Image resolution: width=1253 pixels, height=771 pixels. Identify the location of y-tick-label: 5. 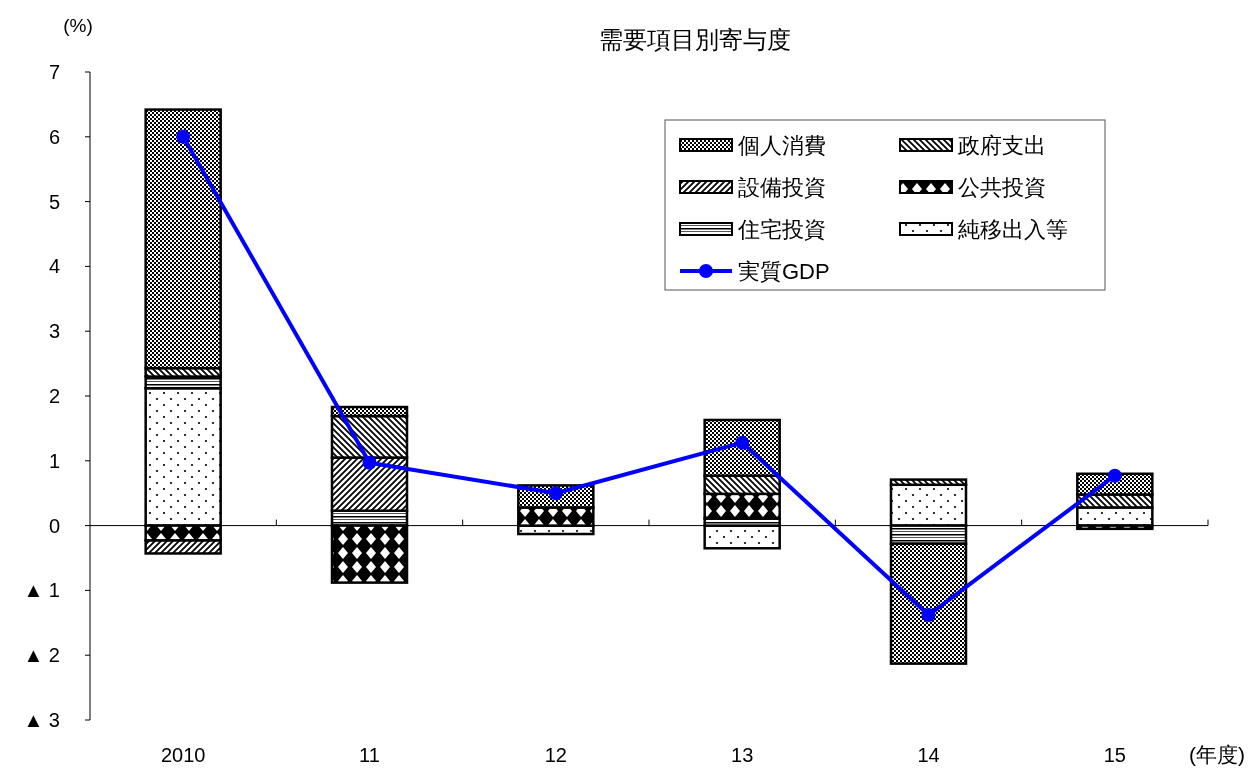
(54, 201).